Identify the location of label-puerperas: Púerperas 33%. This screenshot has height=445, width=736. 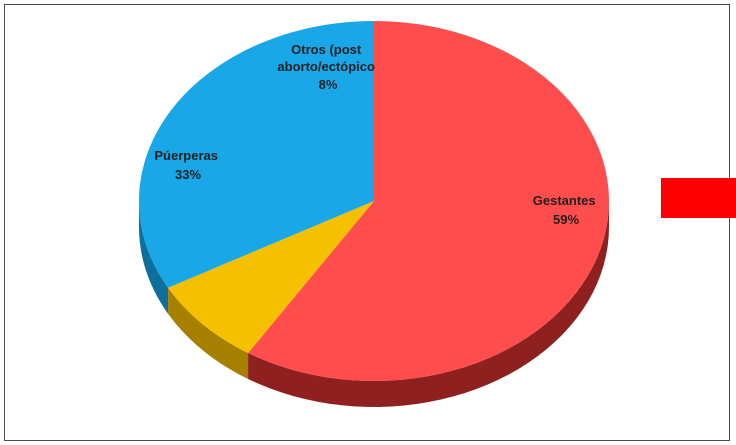
(187, 165).